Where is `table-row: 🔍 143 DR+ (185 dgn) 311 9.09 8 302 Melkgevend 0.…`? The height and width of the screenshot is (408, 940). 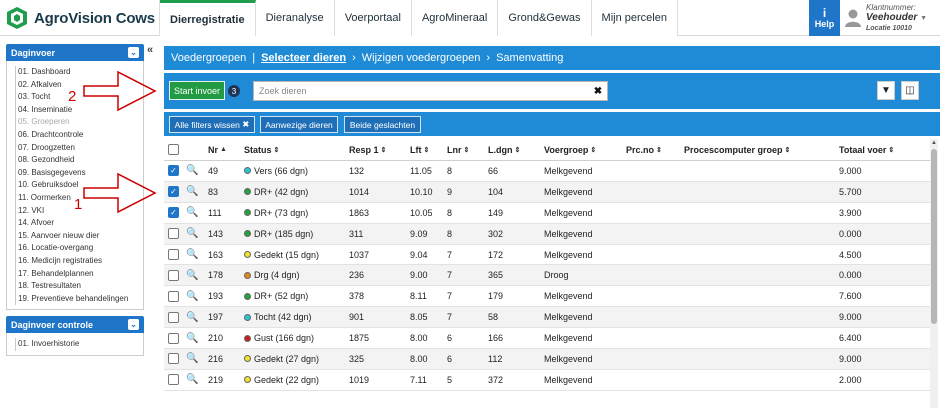
table-row: 🔍 143 DR+ (185 dgn) 311 9.09 8 302 Melkgevend 0.… is located at coordinates (547, 234).